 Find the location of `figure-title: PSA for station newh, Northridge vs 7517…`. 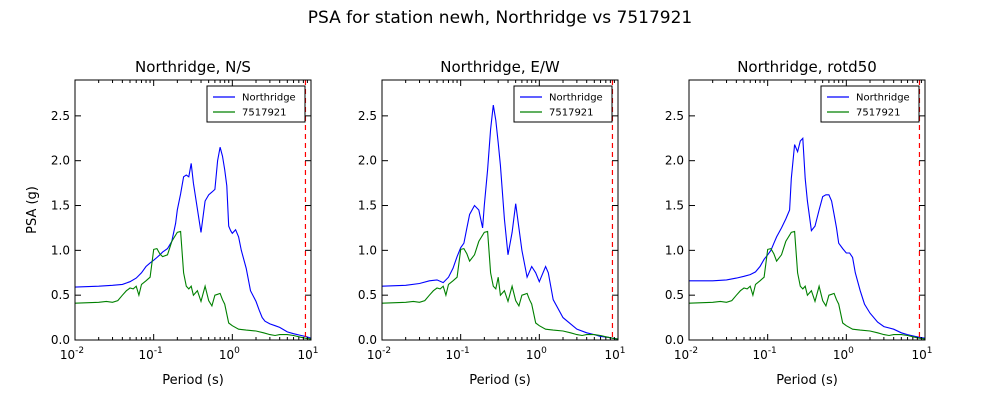

figure-title: PSA for station newh, Northridge vs 7517… is located at coordinates (500, 18).